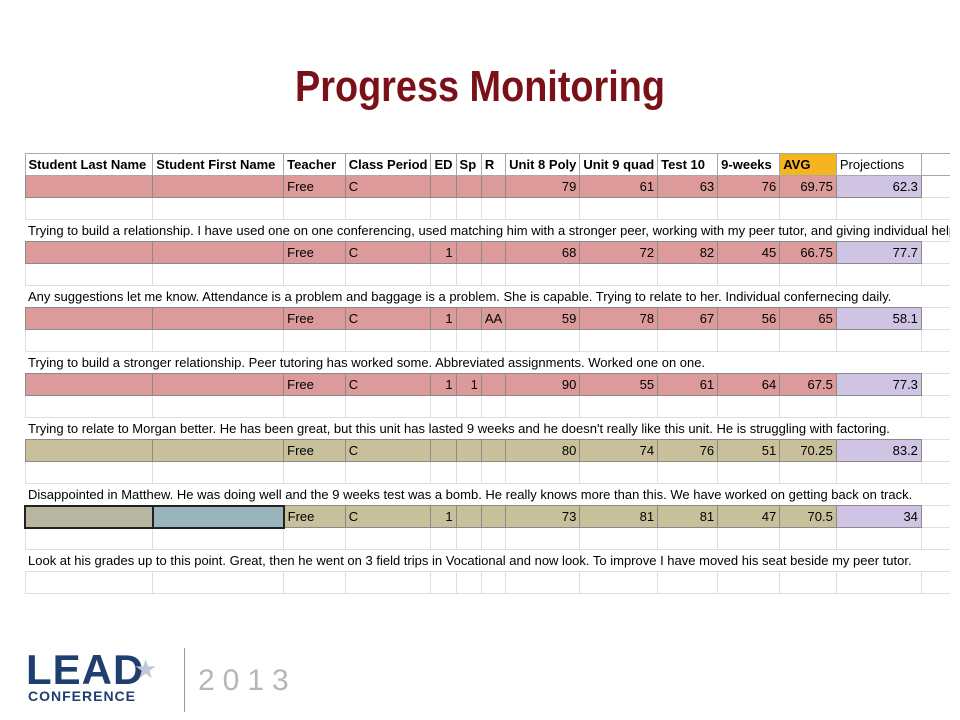 This screenshot has width=960, height=720. What do you see at coordinates (749, 384) in the screenshot?
I see `cell-9weeks: 64` at bounding box center [749, 384].